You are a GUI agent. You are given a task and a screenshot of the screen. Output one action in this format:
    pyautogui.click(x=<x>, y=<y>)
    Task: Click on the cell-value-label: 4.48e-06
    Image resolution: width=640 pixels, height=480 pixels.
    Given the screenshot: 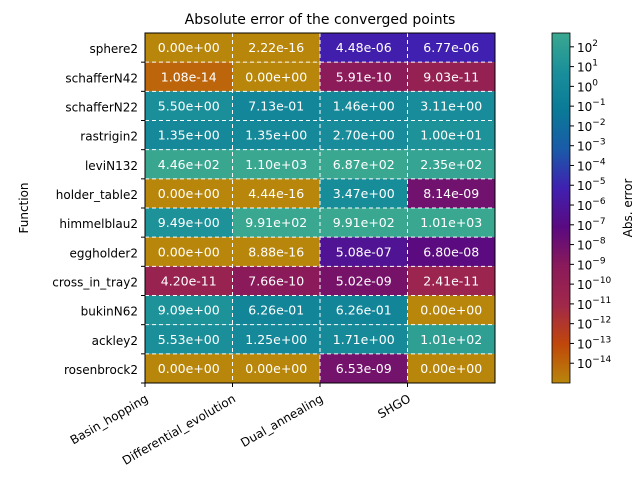 What is the action you would take?
    pyautogui.click(x=364, y=47)
    